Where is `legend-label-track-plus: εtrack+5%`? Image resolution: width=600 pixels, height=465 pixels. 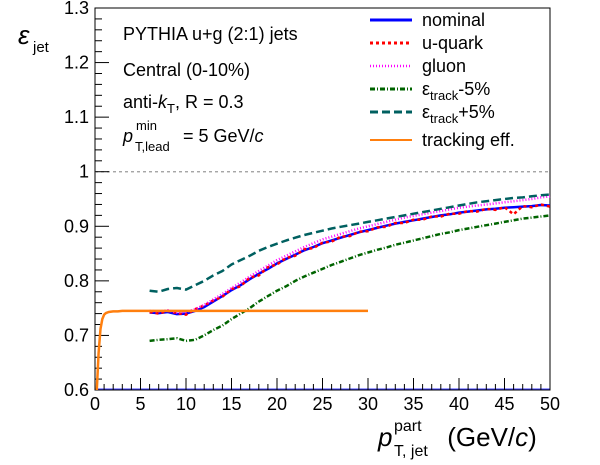 legend-label-track-plus: εtrack+5% is located at coordinates (458, 114).